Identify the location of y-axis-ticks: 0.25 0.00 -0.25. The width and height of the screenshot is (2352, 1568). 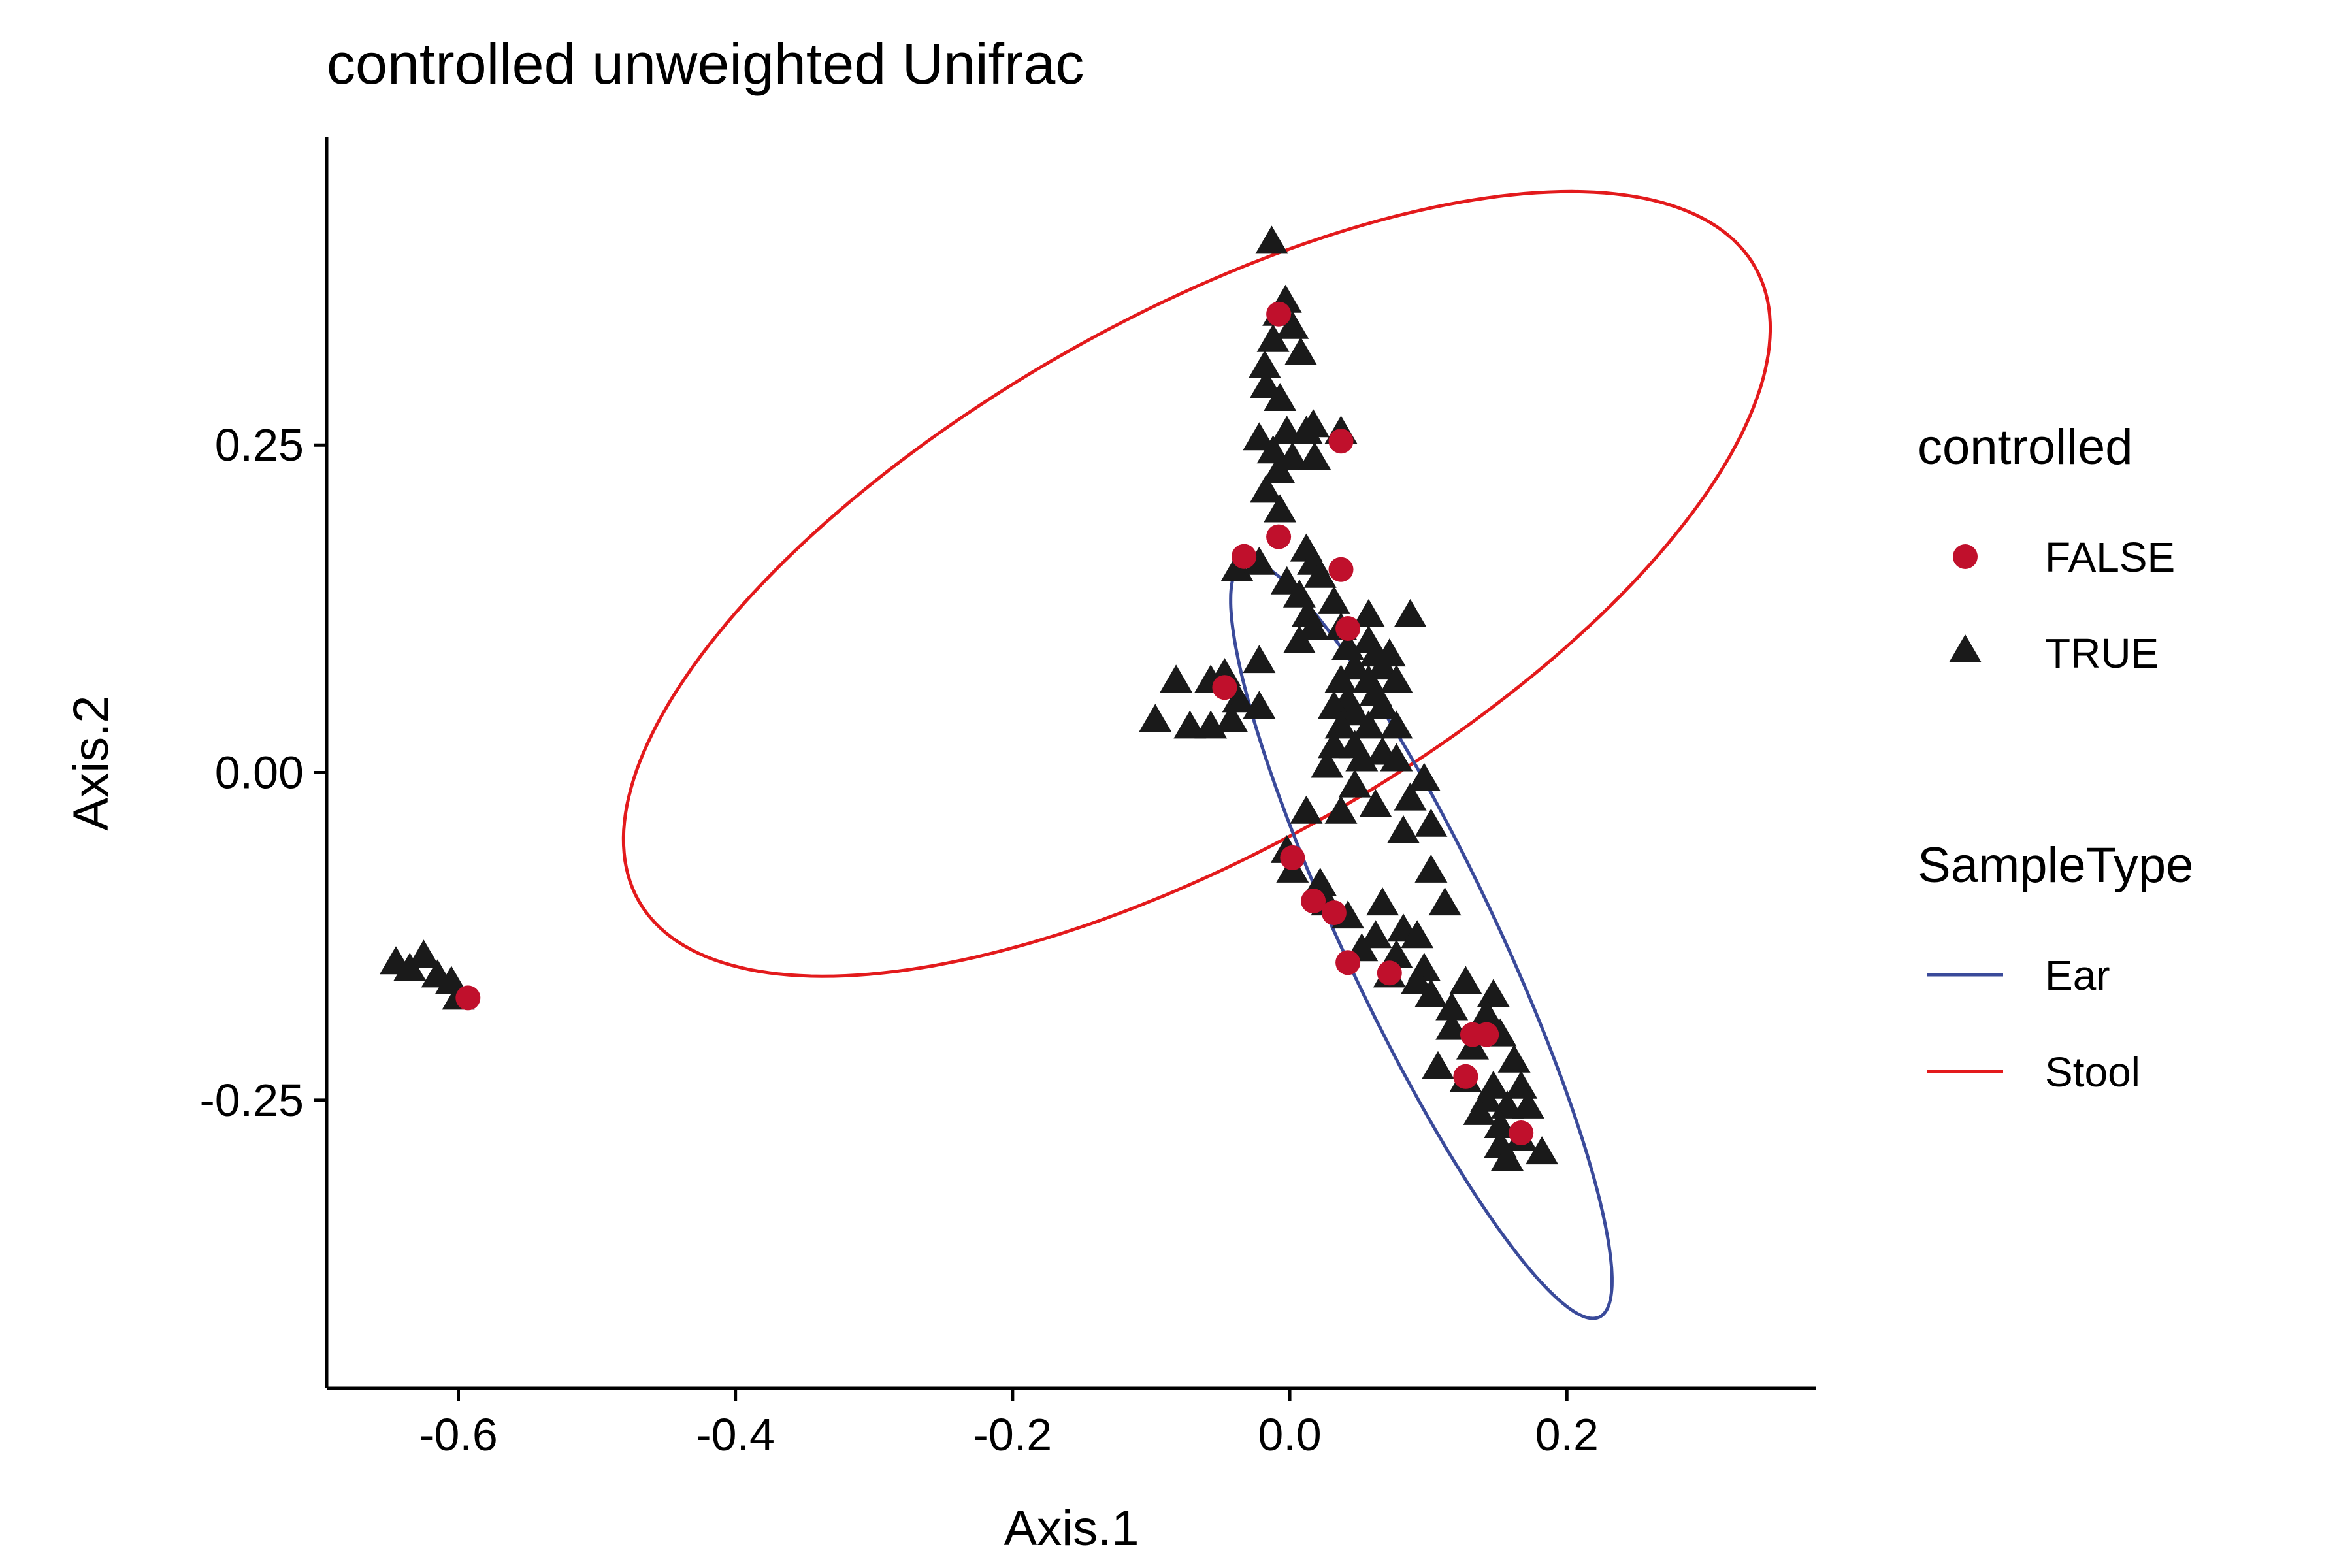
(263, 772).